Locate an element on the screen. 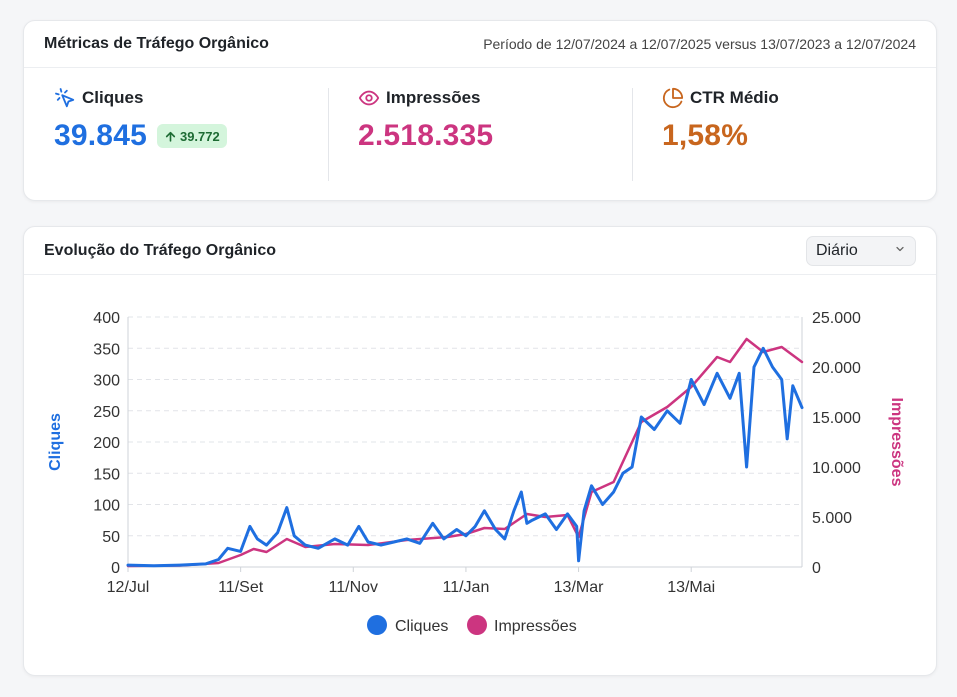 This screenshot has height=697, width=957. x-tick-label: 12/Jul is located at coordinates (128, 587).